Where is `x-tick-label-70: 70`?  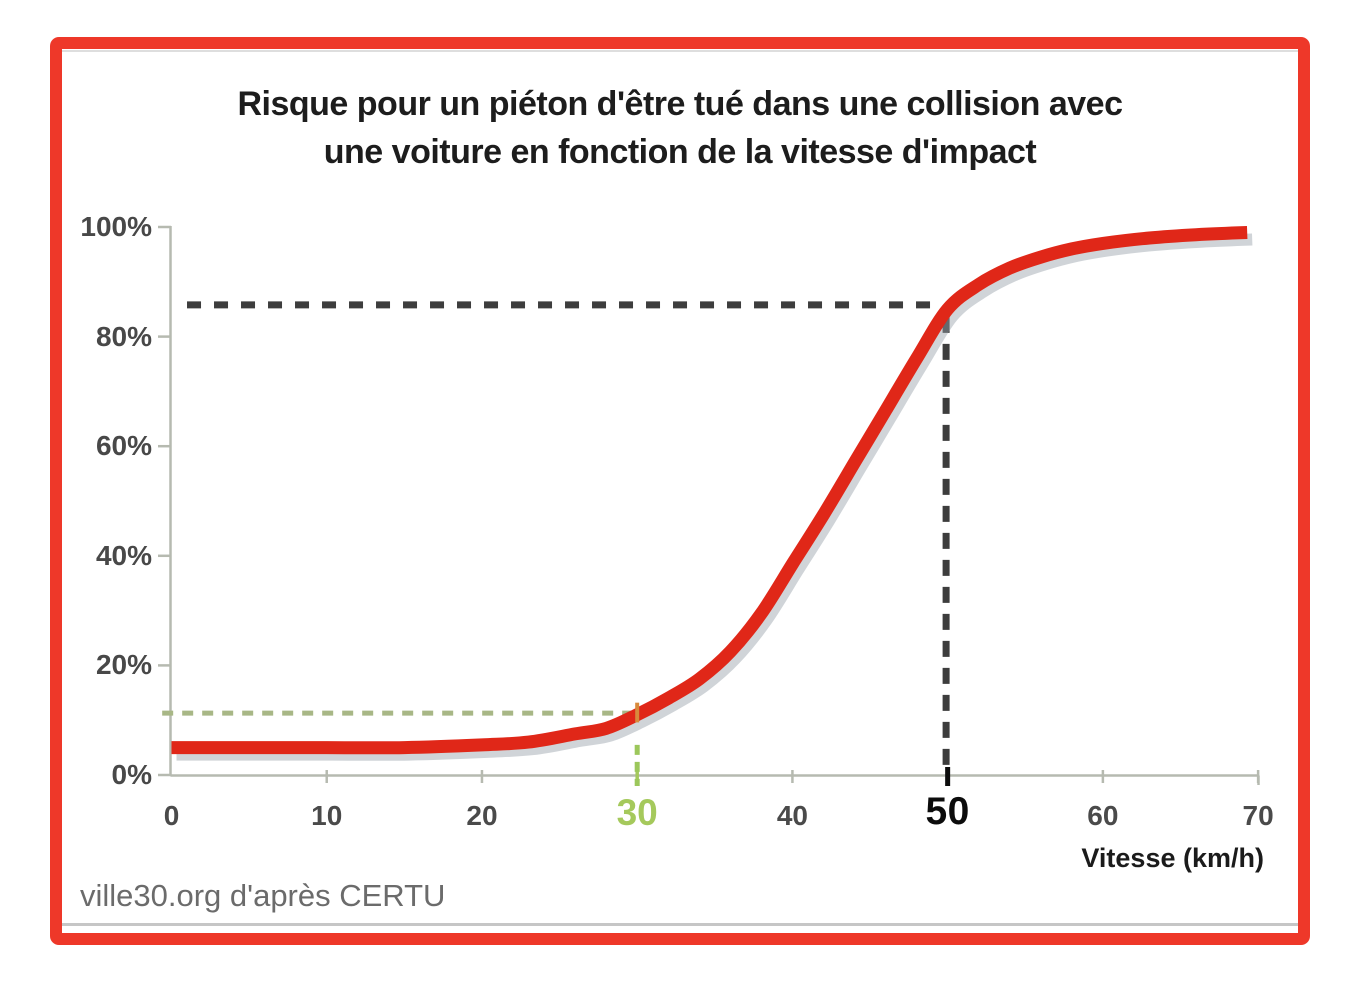
x-tick-label-70: 70 is located at coordinates (1258, 815).